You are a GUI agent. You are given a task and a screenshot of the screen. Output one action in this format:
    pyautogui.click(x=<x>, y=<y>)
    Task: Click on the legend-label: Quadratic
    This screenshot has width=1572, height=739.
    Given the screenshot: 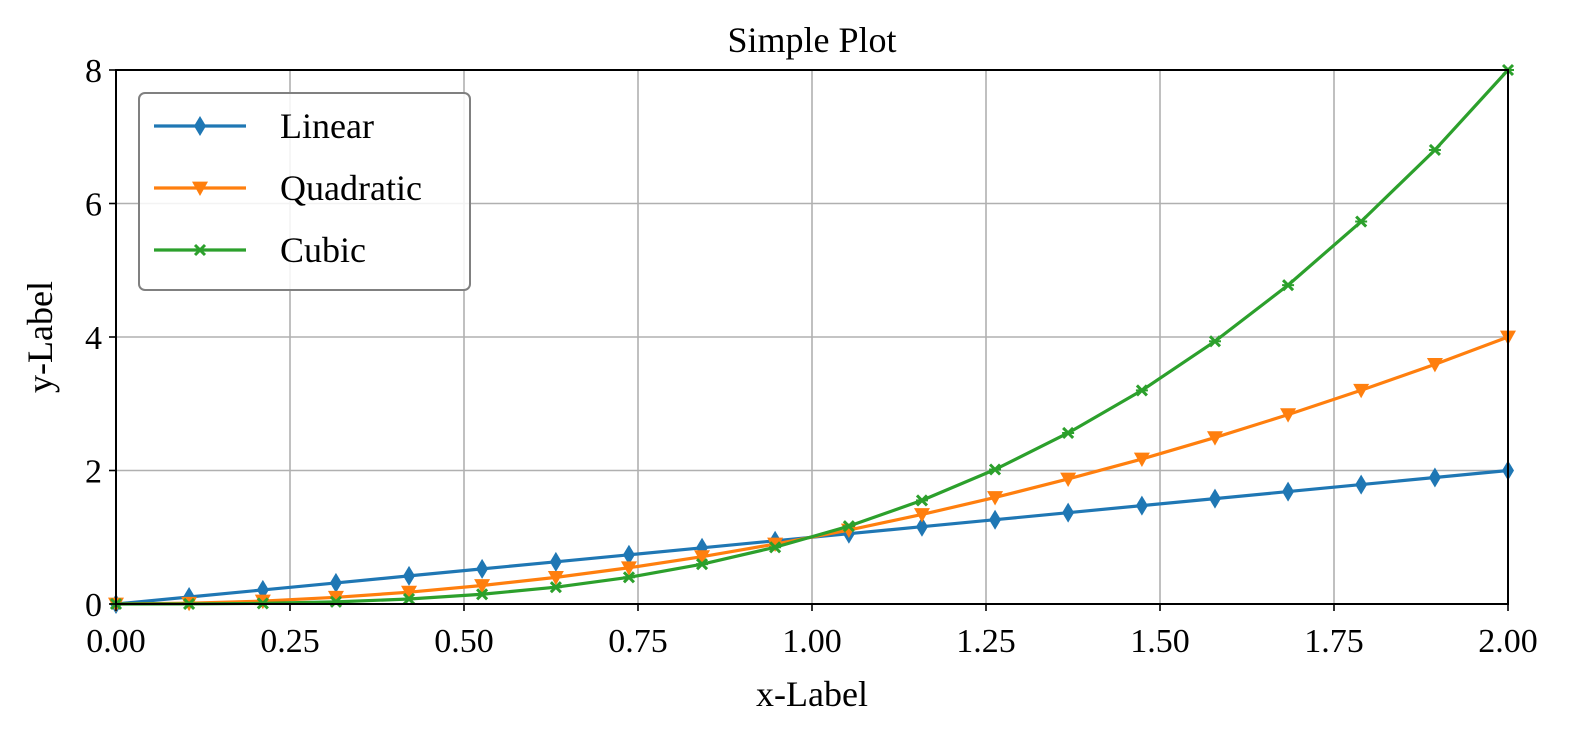 What is the action you would take?
    pyautogui.click(x=351, y=188)
    